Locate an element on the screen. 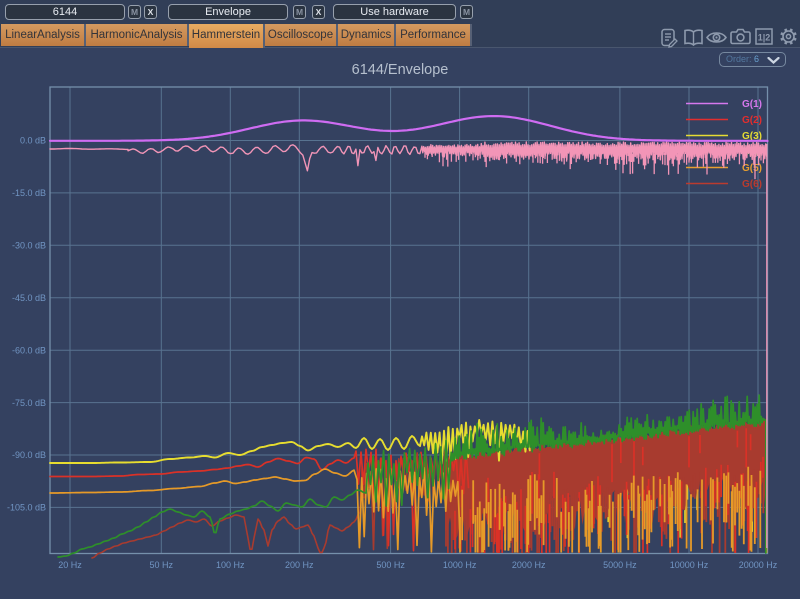 The image size is (800, 599). svg-text: 5000 Hz is located at coordinates (620, 565).